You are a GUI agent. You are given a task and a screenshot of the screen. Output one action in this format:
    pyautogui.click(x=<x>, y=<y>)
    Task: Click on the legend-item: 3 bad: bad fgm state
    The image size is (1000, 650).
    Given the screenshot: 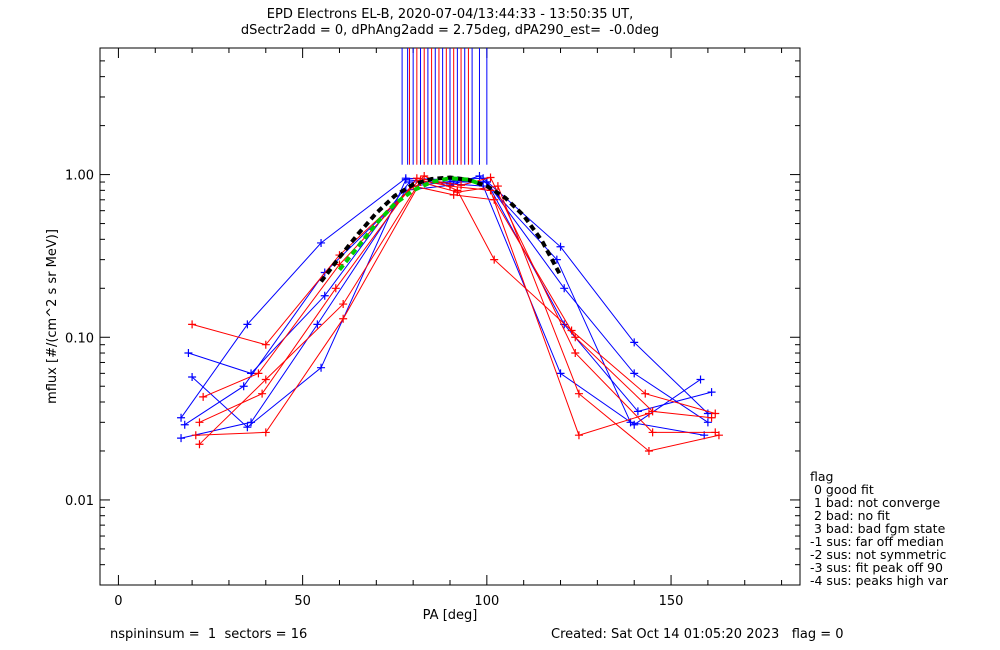 What is the action you would take?
    pyautogui.click(x=878, y=528)
    